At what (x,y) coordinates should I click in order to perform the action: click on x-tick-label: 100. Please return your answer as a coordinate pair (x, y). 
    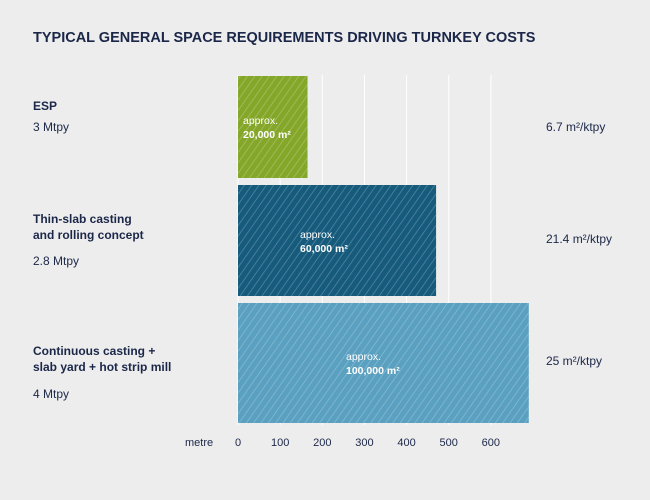
    Looking at the image, I should click on (280, 443).